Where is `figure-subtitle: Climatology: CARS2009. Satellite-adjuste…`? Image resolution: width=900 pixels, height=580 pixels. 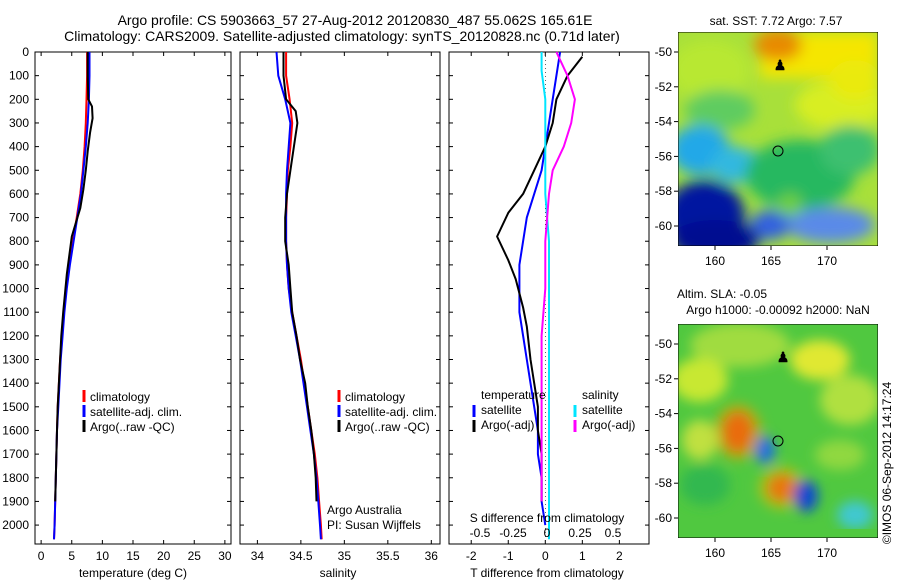 figure-subtitle: Climatology: CARS2009. Satellite-adjuste… is located at coordinates (342, 36).